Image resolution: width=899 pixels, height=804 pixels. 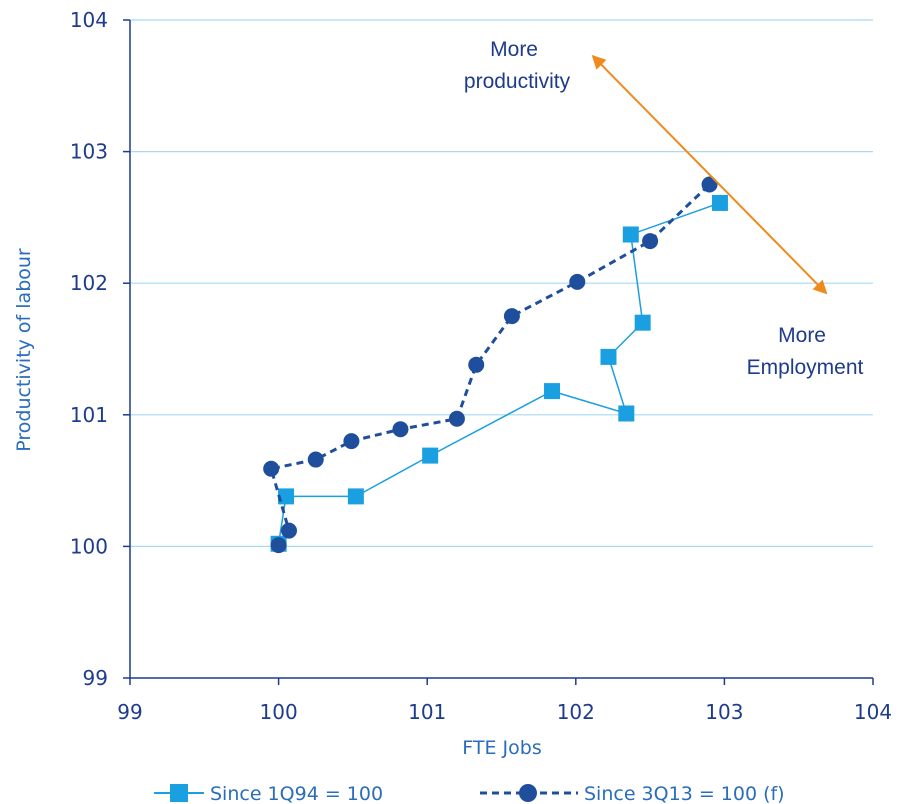 What do you see at coordinates (517, 81) in the screenshot?
I see `annotation-line: productivity` at bounding box center [517, 81].